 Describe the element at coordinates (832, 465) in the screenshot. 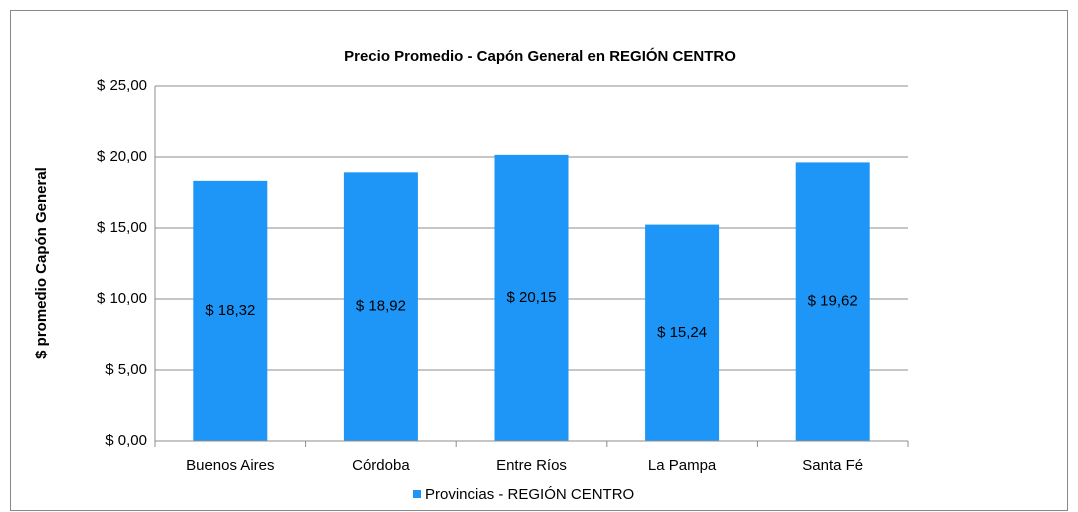

I see `x-tick-label: Santa Fé` at that location.